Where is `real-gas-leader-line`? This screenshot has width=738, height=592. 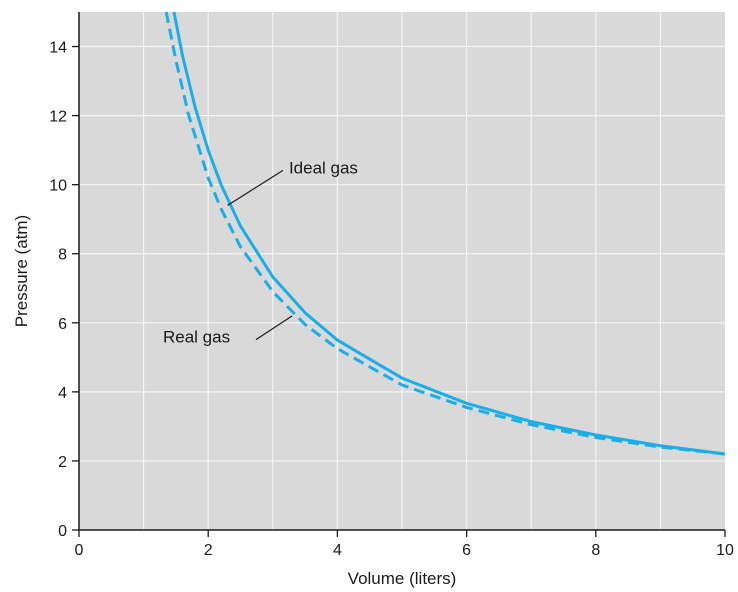
real-gas-leader-line is located at coordinates (274, 328).